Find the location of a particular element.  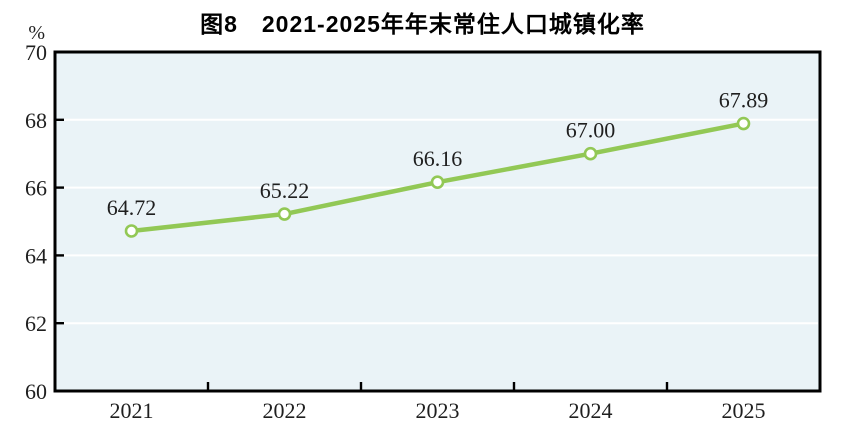

y-axis-tick-label: 66 is located at coordinates (36, 188).